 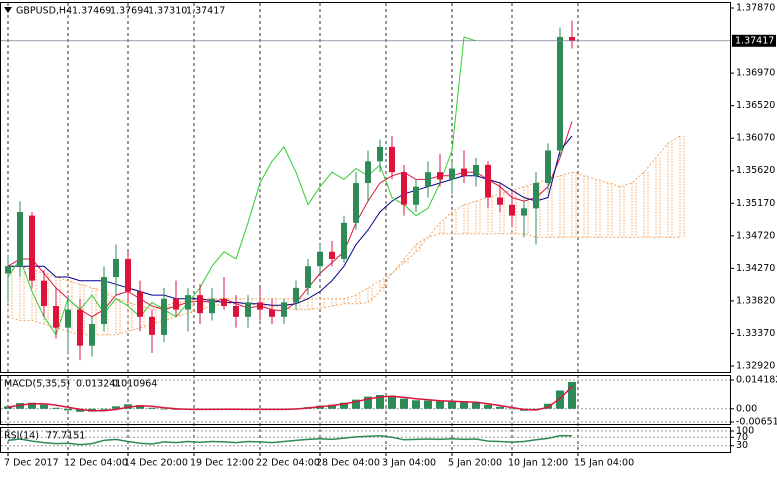 I want to click on y-tick-label: 1.35170, so click(x=755, y=203).